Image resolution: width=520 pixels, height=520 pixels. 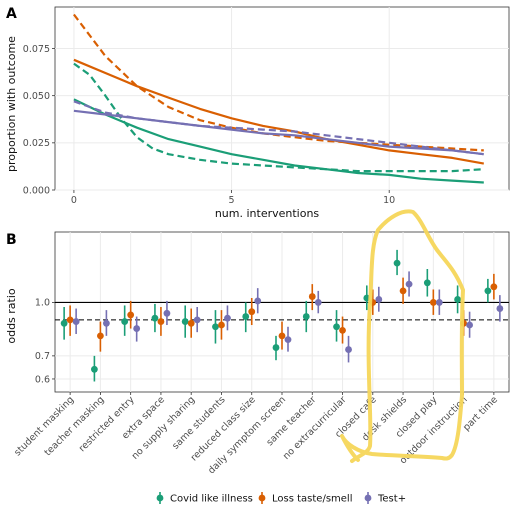 I want to click on panel-a-y-tick-label: 0.025, so click(x=36, y=143).